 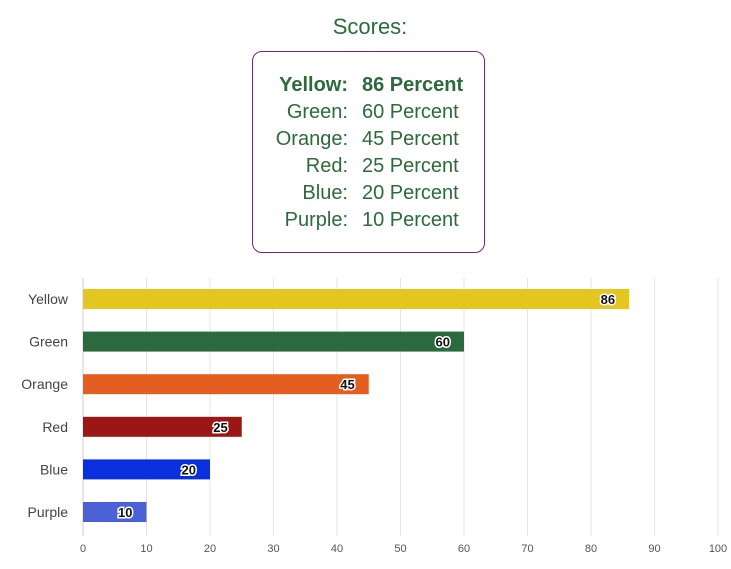 What do you see at coordinates (410, 139) in the screenshot?
I see `score-value: 45 Percent` at bounding box center [410, 139].